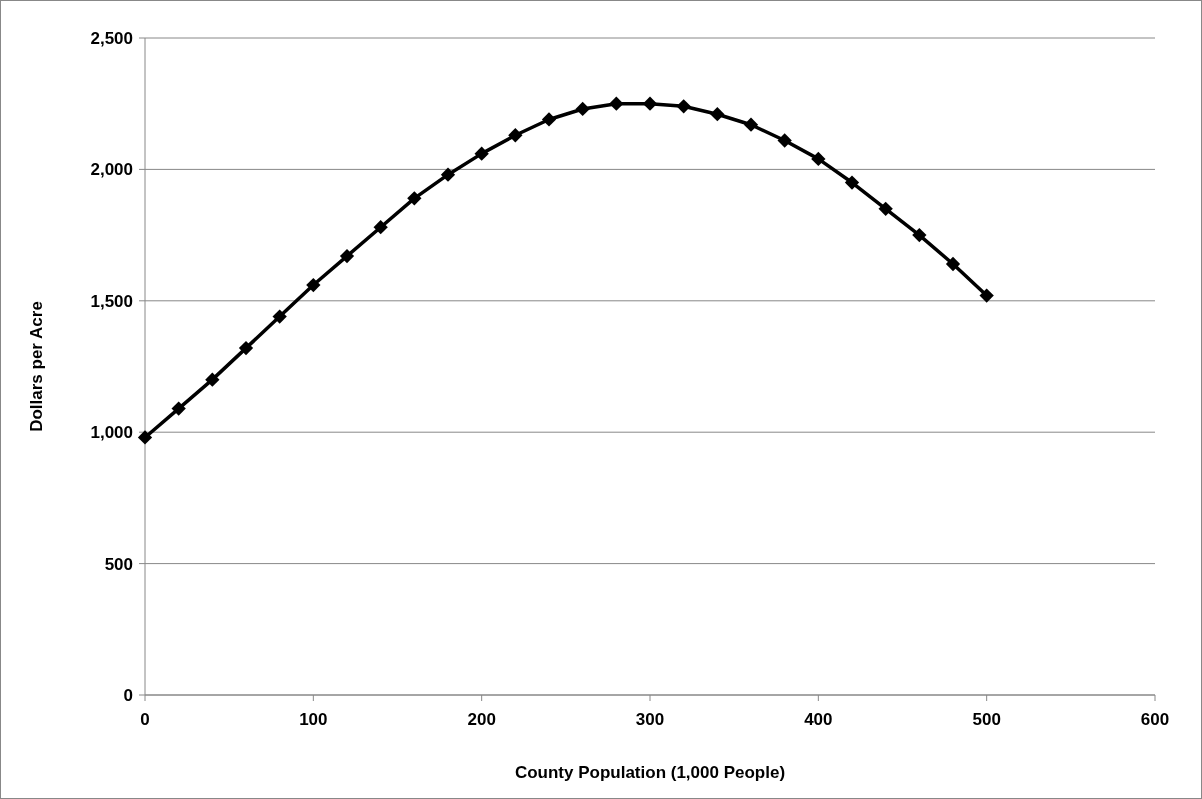 Image resolution: width=1202 pixels, height=799 pixels. What do you see at coordinates (111, 38) in the screenshot?
I see `y-tick-label: 2,500` at bounding box center [111, 38].